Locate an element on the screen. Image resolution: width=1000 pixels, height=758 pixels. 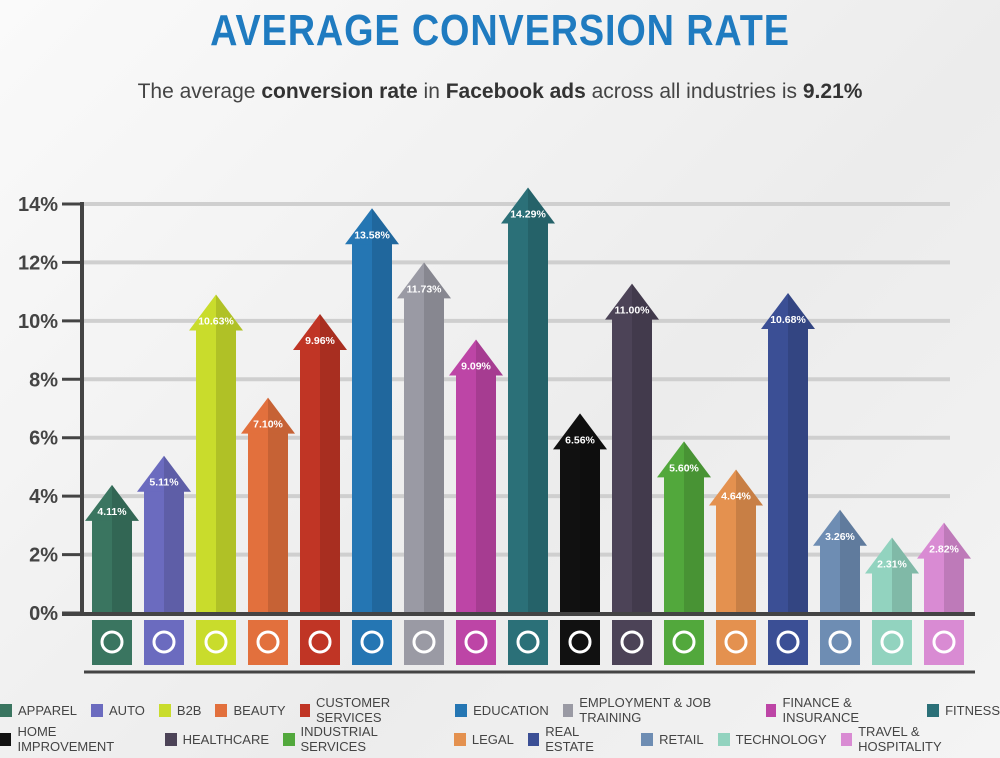
map-pin-icon is located at coordinates (944, 642).